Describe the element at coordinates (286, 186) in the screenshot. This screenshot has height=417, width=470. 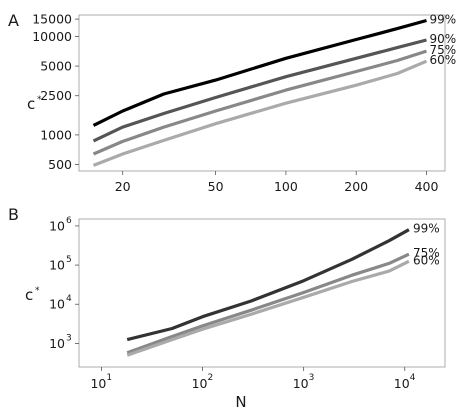
I see `panel-a-x-tick-label: 100` at that location.